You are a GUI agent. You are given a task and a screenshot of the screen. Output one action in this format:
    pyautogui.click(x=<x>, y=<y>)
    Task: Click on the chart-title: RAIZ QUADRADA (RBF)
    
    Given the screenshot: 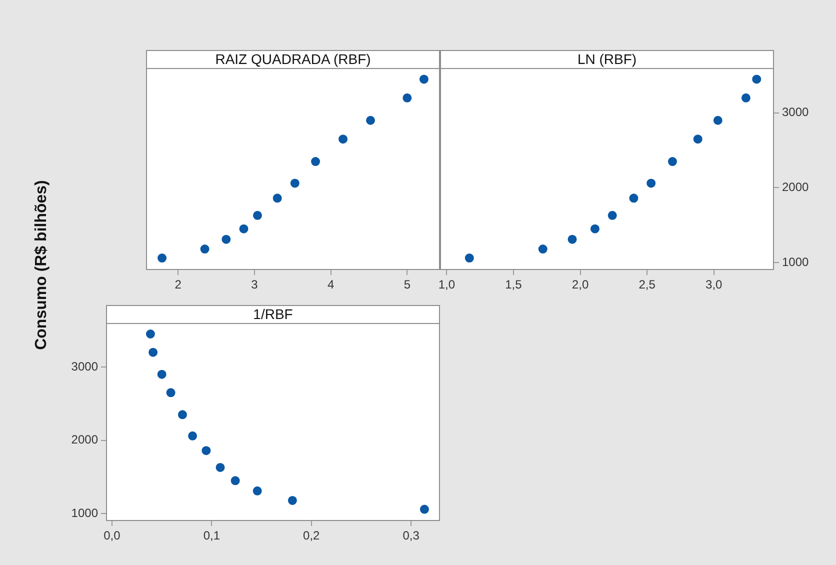 What is the action you would take?
    pyautogui.click(x=293, y=58)
    